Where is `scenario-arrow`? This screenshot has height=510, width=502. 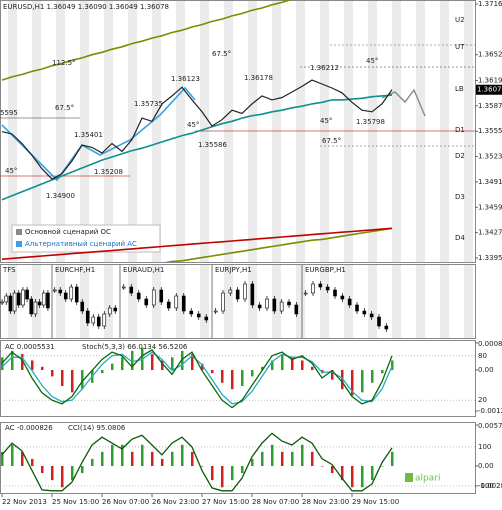
scenario-arrow is located at coordinates (403, 102).